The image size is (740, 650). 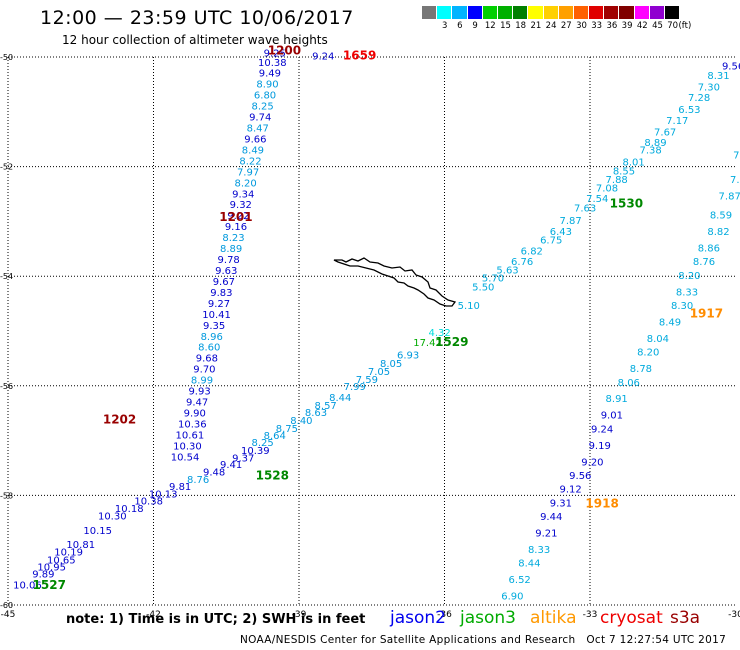 What do you see at coordinates (677, 121) in the screenshot?
I see `wave-height-value: 7.17` at bounding box center [677, 121].